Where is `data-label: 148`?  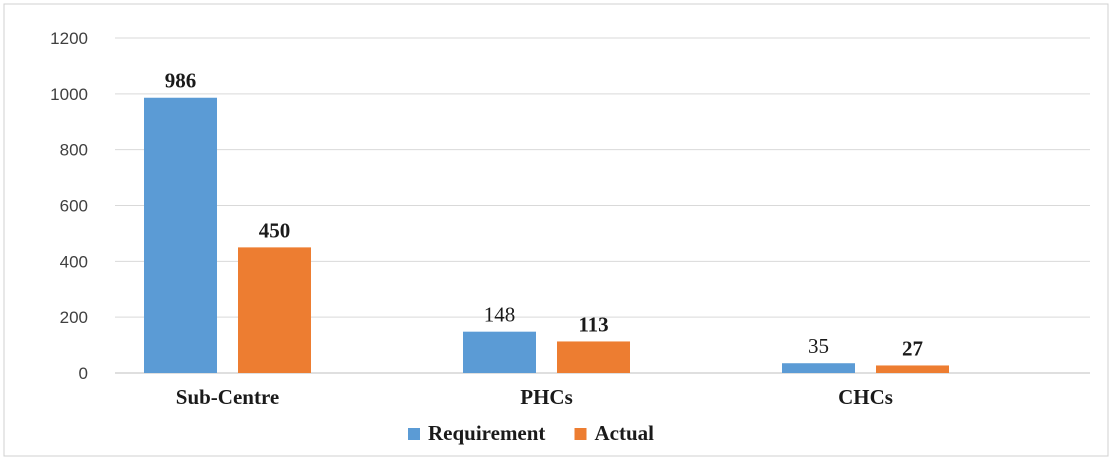 data-label: 148 is located at coordinates (500, 315).